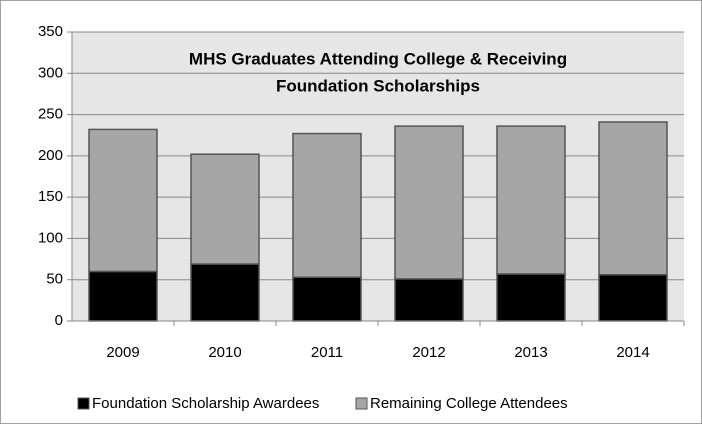 This screenshot has width=702, height=424. Describe the element at coordinates (378, 85) in the screenshot. I see `chart-title: Foundation Scholarships` at that location.